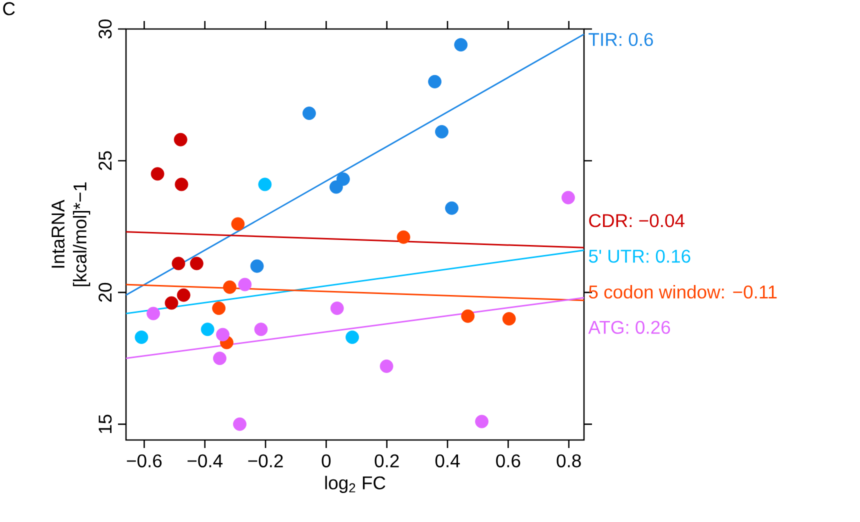 The width and height of the screenshot is (860, 522). What do you see at coordinates (9, 9) in the screenshot?
I see `text: C` at bounding box center [9, 9].